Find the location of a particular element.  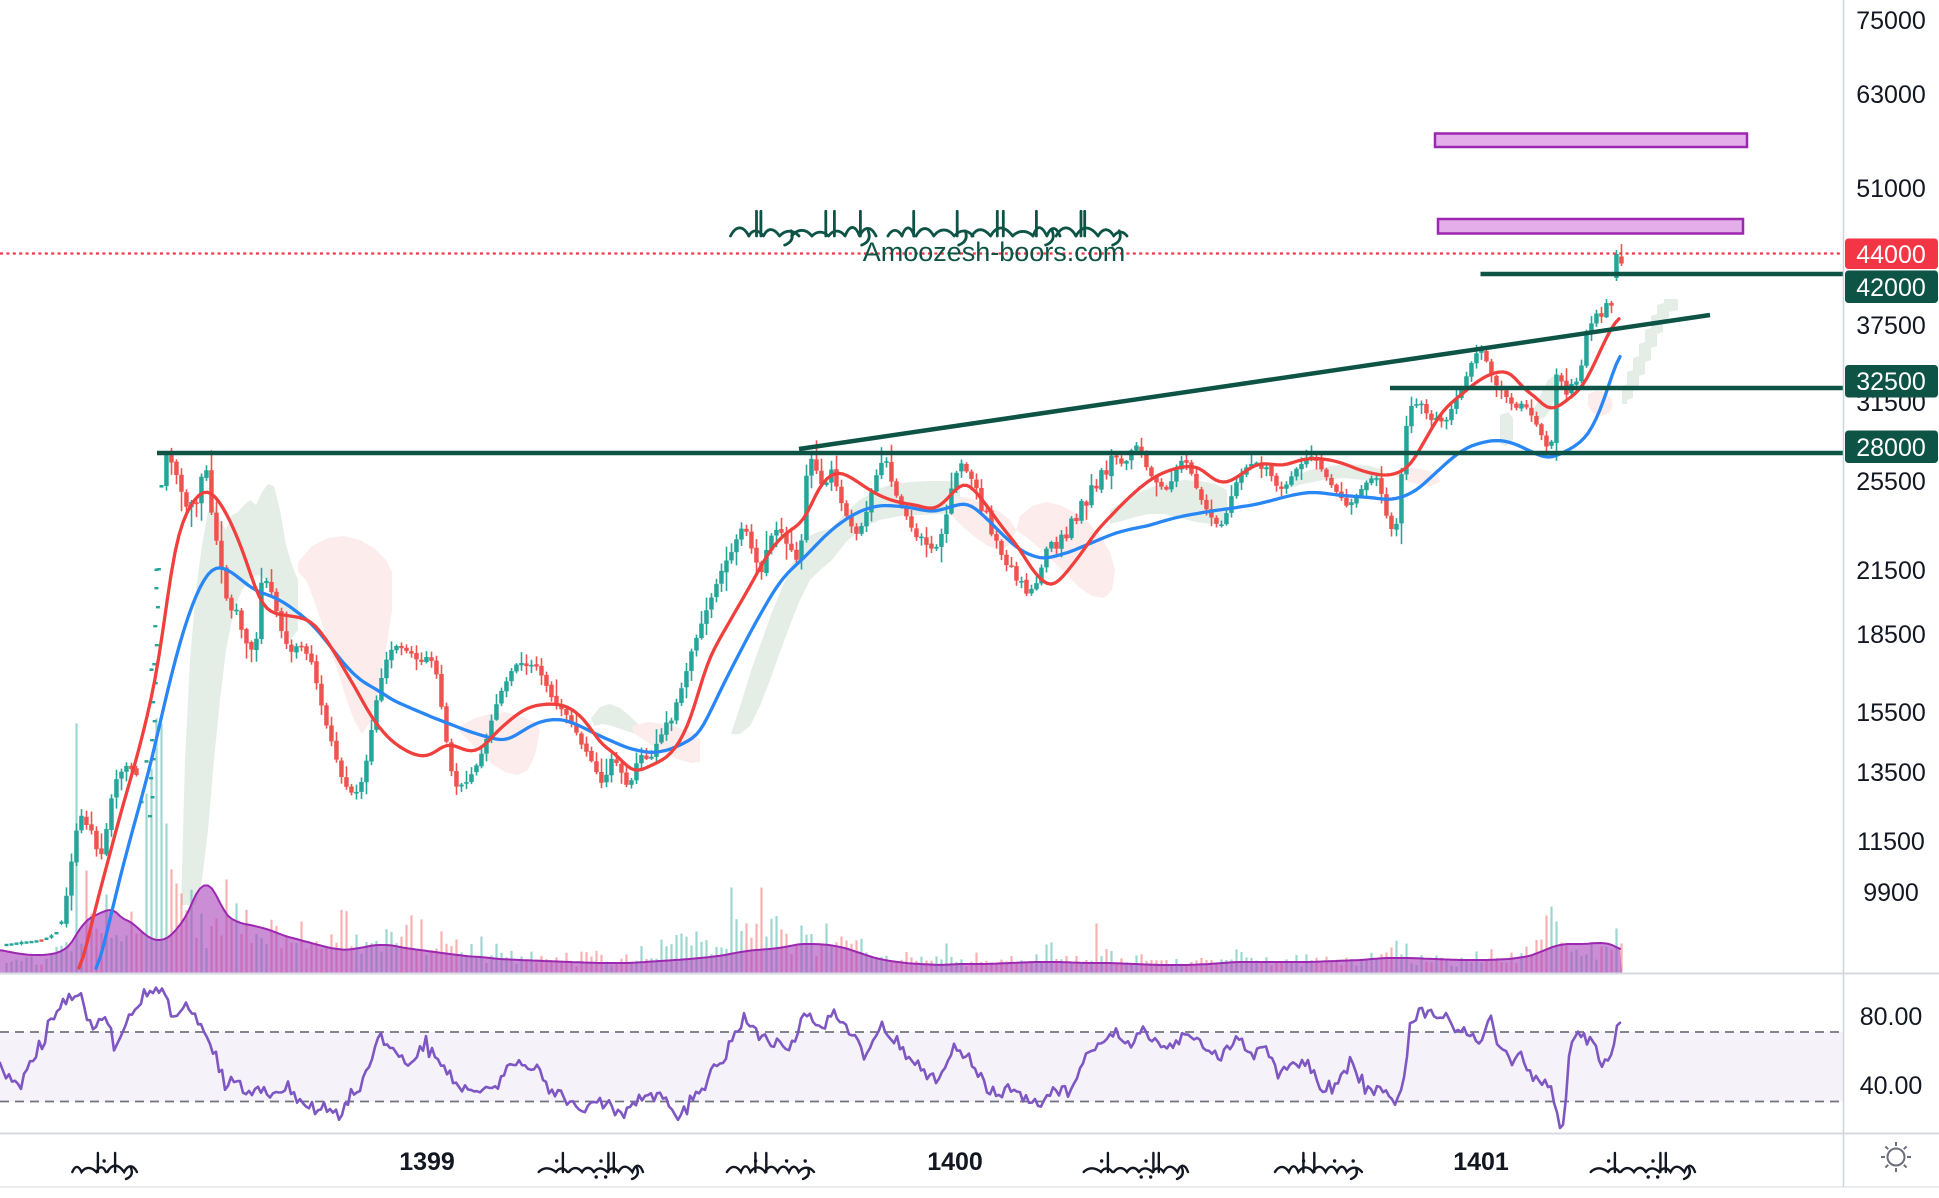

svg-text: 75000 is located at coordinates (1891, 21).